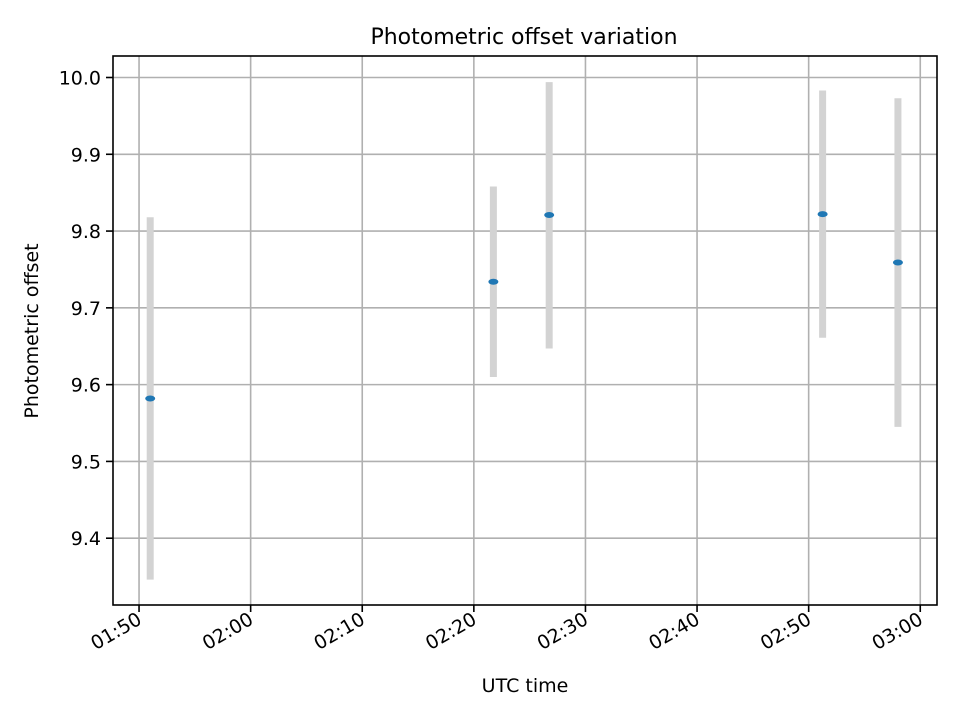 Image resolution: width=960 pixels, height=720 pixels. What do you see at coordinates (228, 631) in the screenshot?
I see `x-tick-label: 02:00` at bounding box center [228, 631].